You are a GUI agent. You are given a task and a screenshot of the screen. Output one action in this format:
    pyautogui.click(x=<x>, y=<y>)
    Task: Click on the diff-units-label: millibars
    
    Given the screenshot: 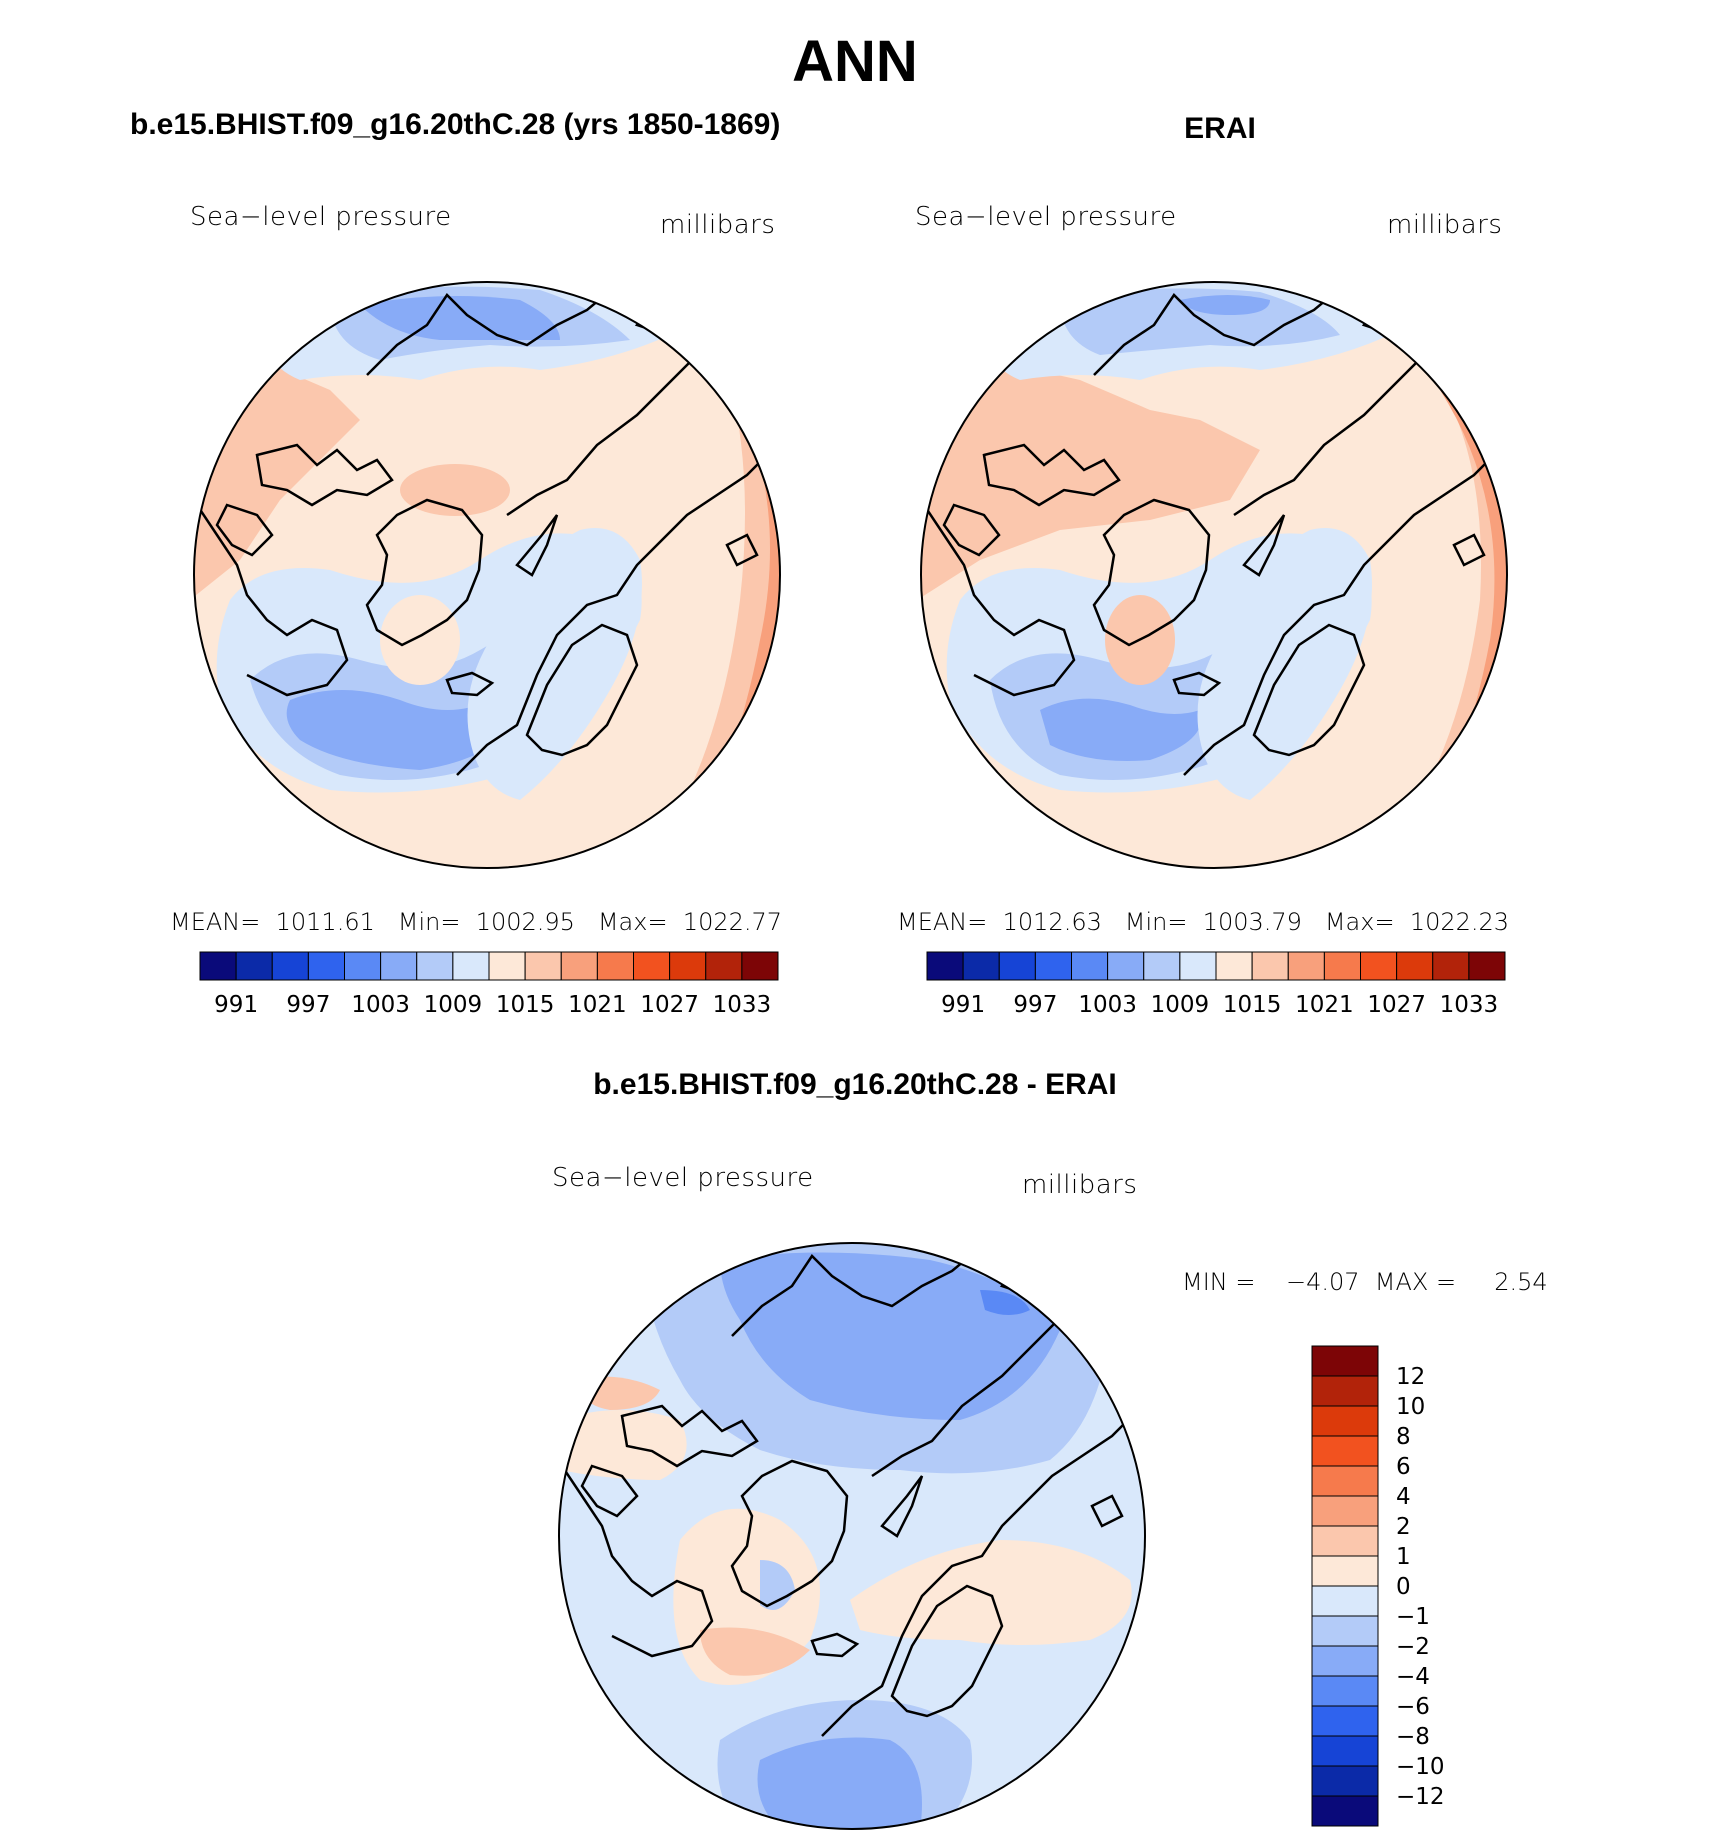 What is the action you would take?
    pyautogui.click(x=1080, y=1185)
    